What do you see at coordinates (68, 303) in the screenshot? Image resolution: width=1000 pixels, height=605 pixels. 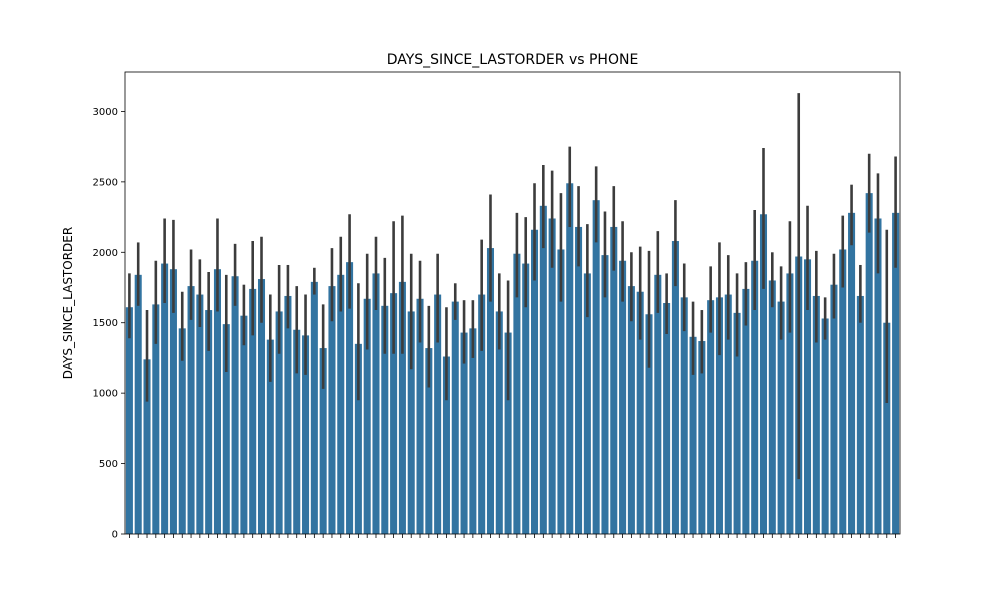 I see `y-axis-title: DAYS_SINCE_LASTORDER` at bounding box center [68, 303].